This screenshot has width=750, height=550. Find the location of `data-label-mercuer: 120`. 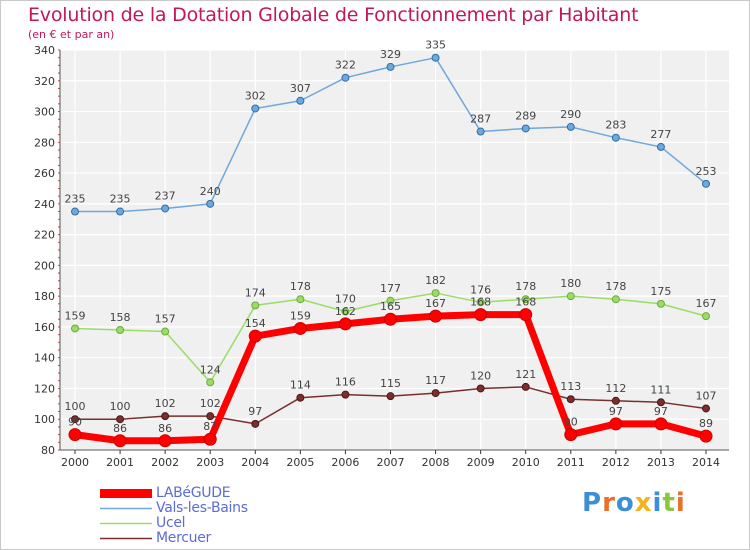

data-label-mercuer: 120 is located at coordinates (480, 375).